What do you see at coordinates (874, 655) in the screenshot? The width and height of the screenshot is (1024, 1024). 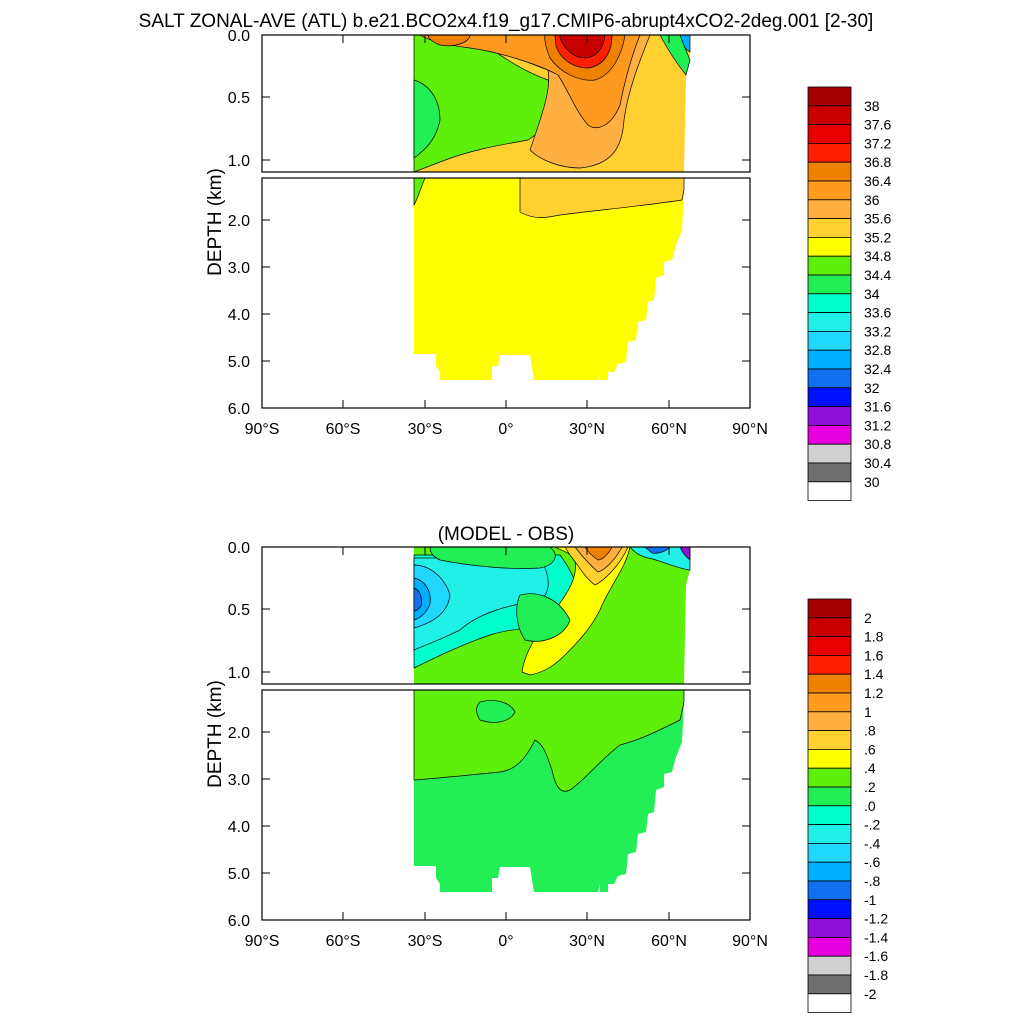 I see `p2-colorbar-label: 1.6` at bounding box center [874, 655].